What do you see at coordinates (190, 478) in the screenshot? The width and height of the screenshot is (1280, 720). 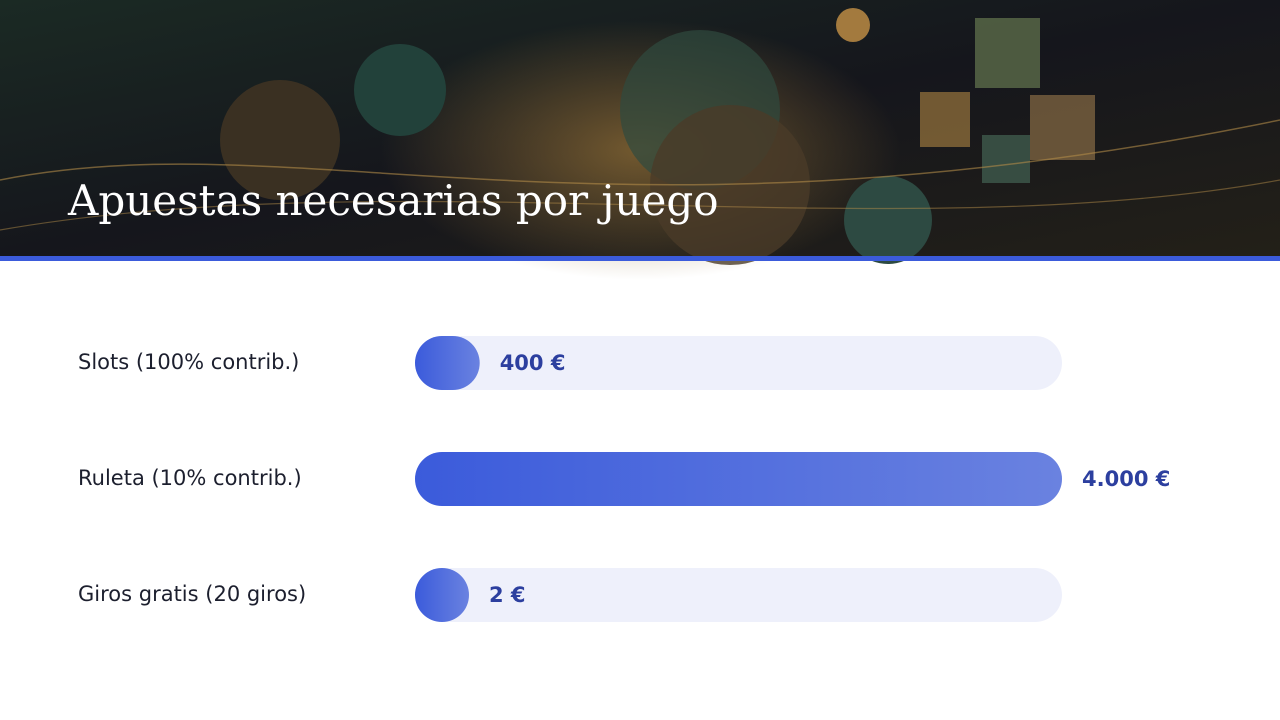 I see `category-label: Ruleta (10% contrib.)` at bounding box center [190, 478].